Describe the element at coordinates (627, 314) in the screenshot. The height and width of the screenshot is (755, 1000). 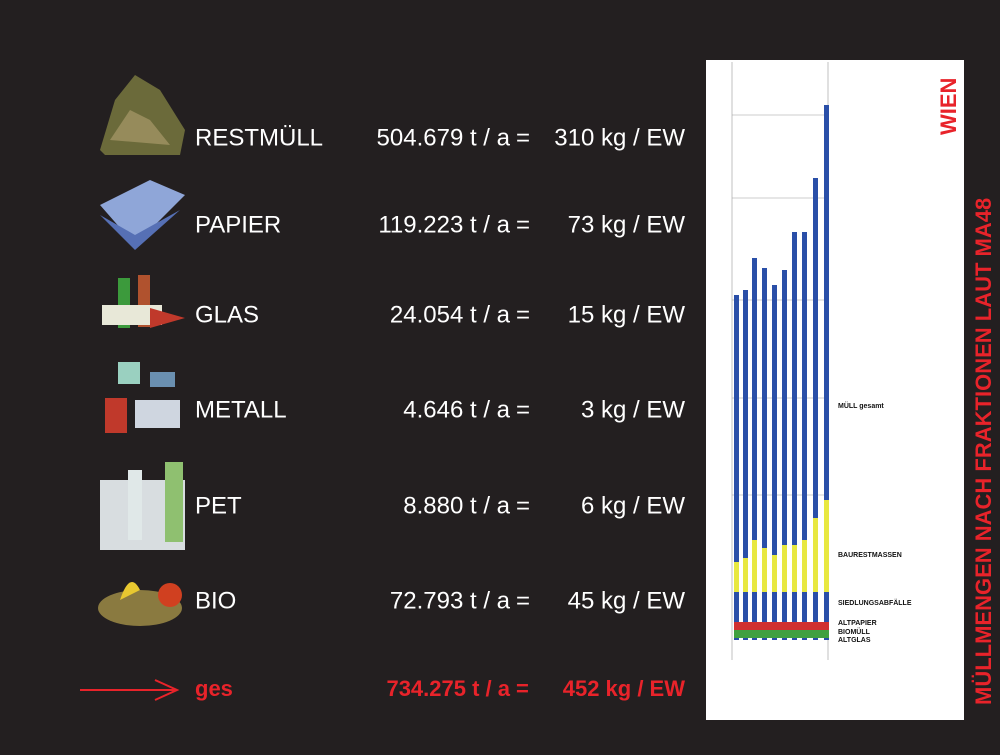
I see `row-per-capita: 15 kg / EW` at that location.